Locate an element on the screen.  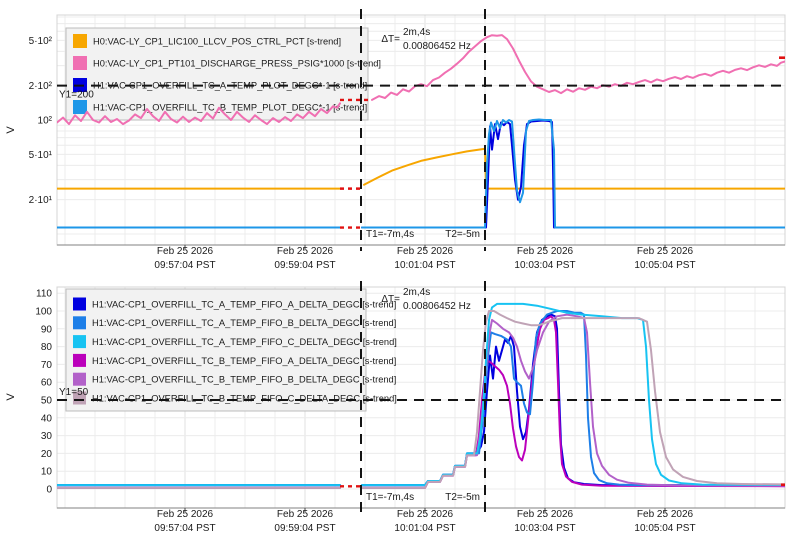
y1-cursor-label: Y1=200 is located at coordinates (76, 95).